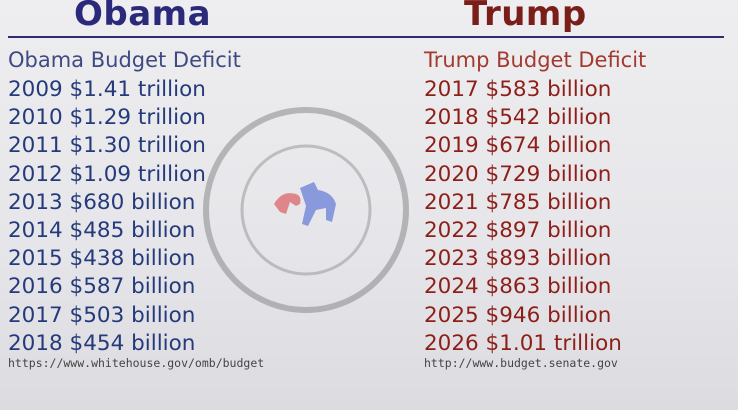  What do you see at coordinates (102, 287) in the screenshot?
I see `list-item: 2016 $587 billion` at bounding box center [102, 287].